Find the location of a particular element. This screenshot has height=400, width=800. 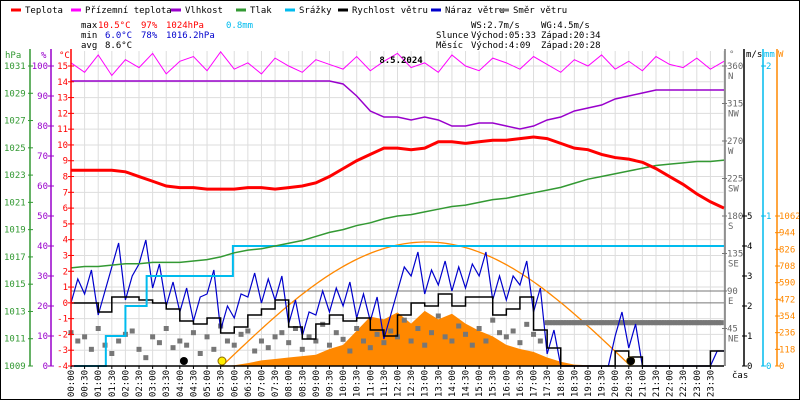

axis-ms-label: m/s is located at coordinates (754, 55).